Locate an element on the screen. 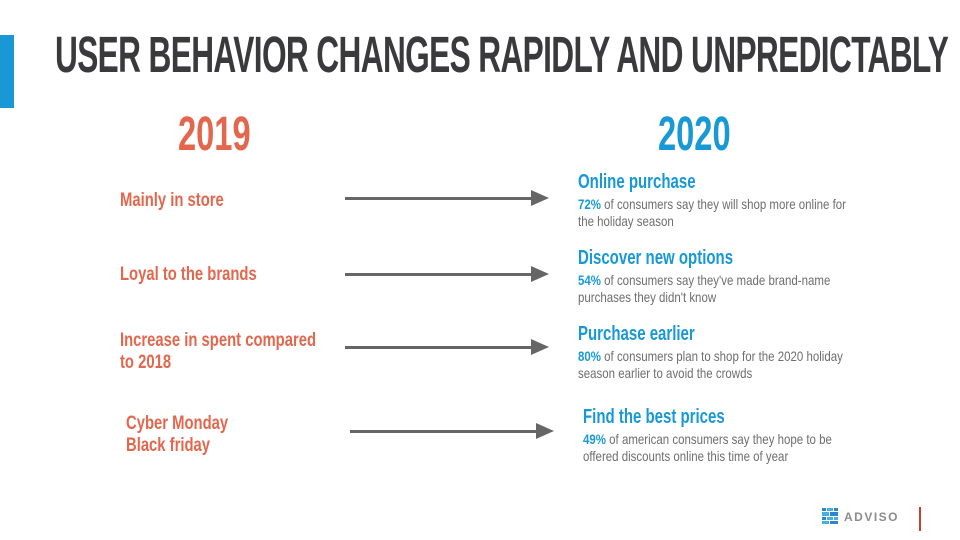 The image size is (960, 540). column-header-2020: 2020 is located at coordinates (694, 134).